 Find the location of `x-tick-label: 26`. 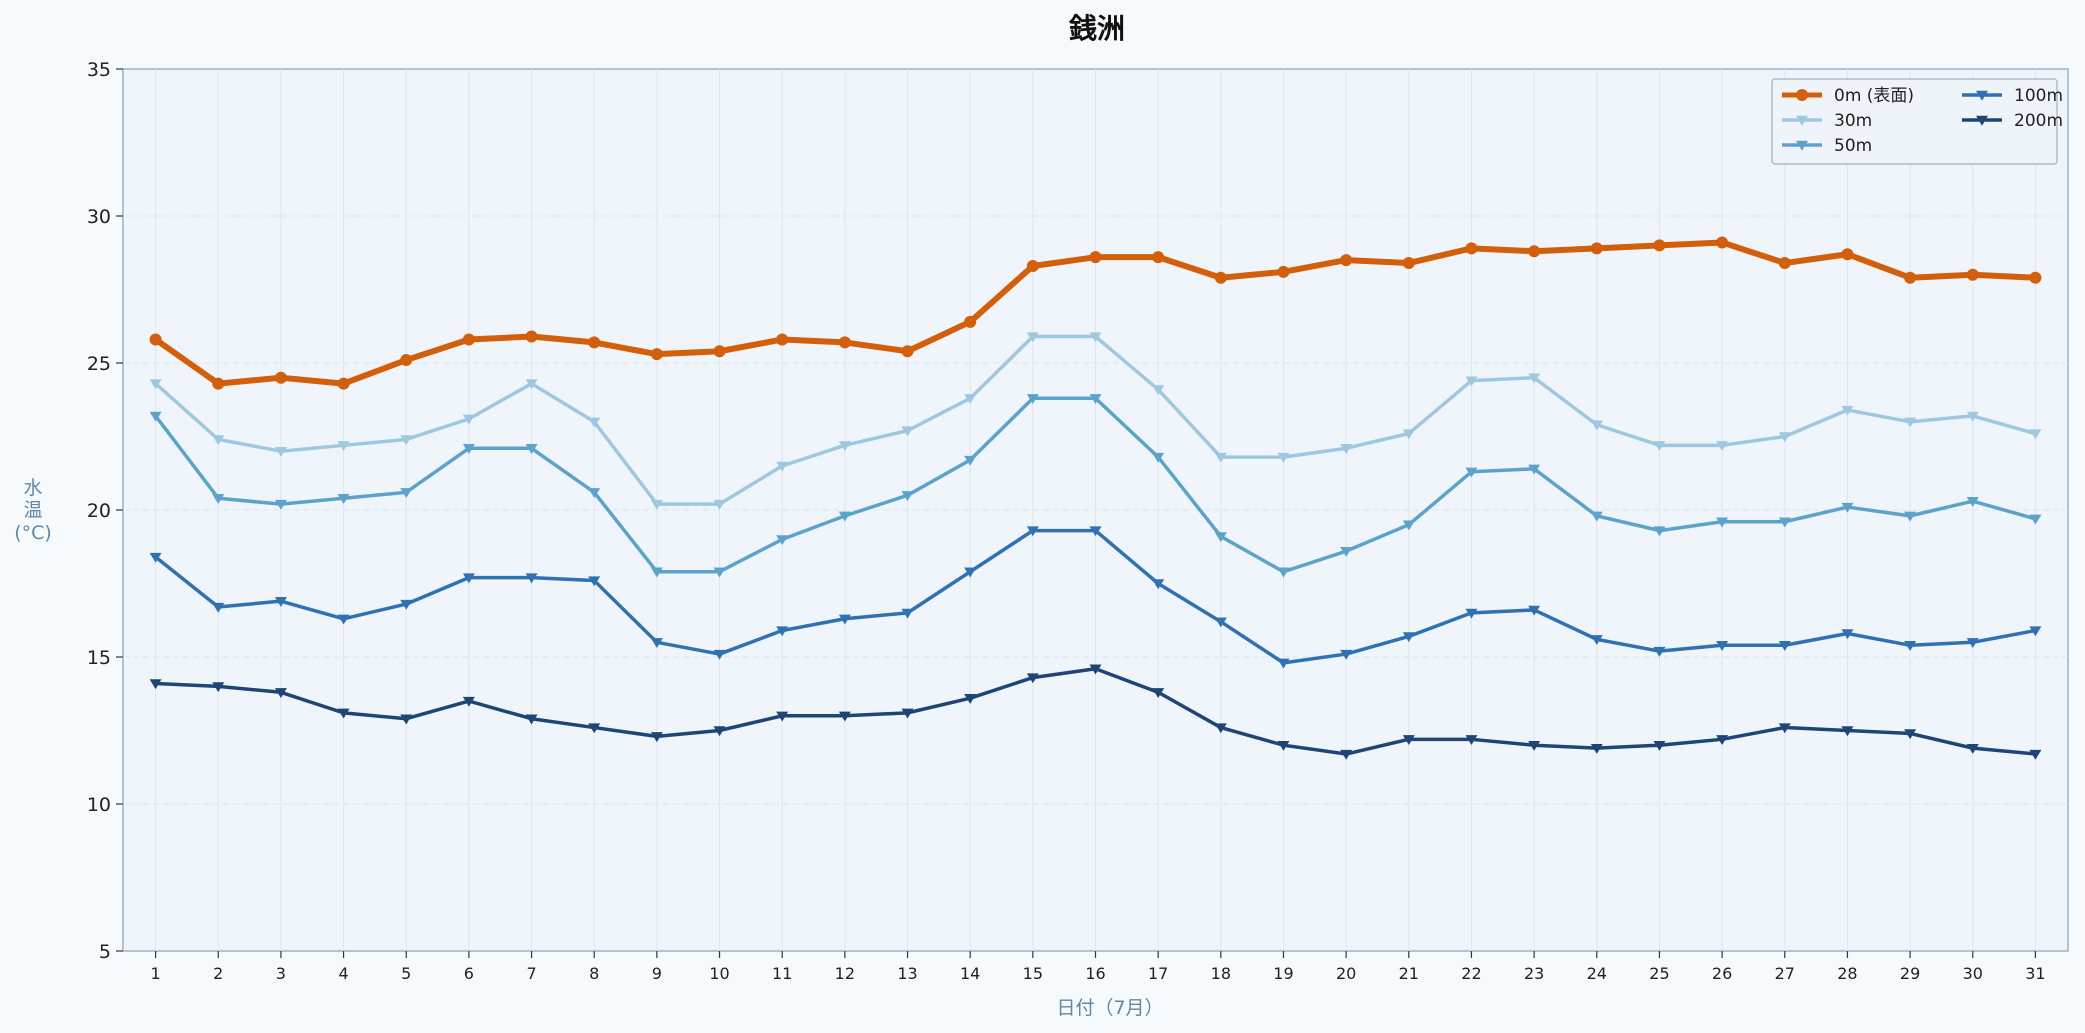

x-tick-label: 26 is located at coordinates (1722, 973).